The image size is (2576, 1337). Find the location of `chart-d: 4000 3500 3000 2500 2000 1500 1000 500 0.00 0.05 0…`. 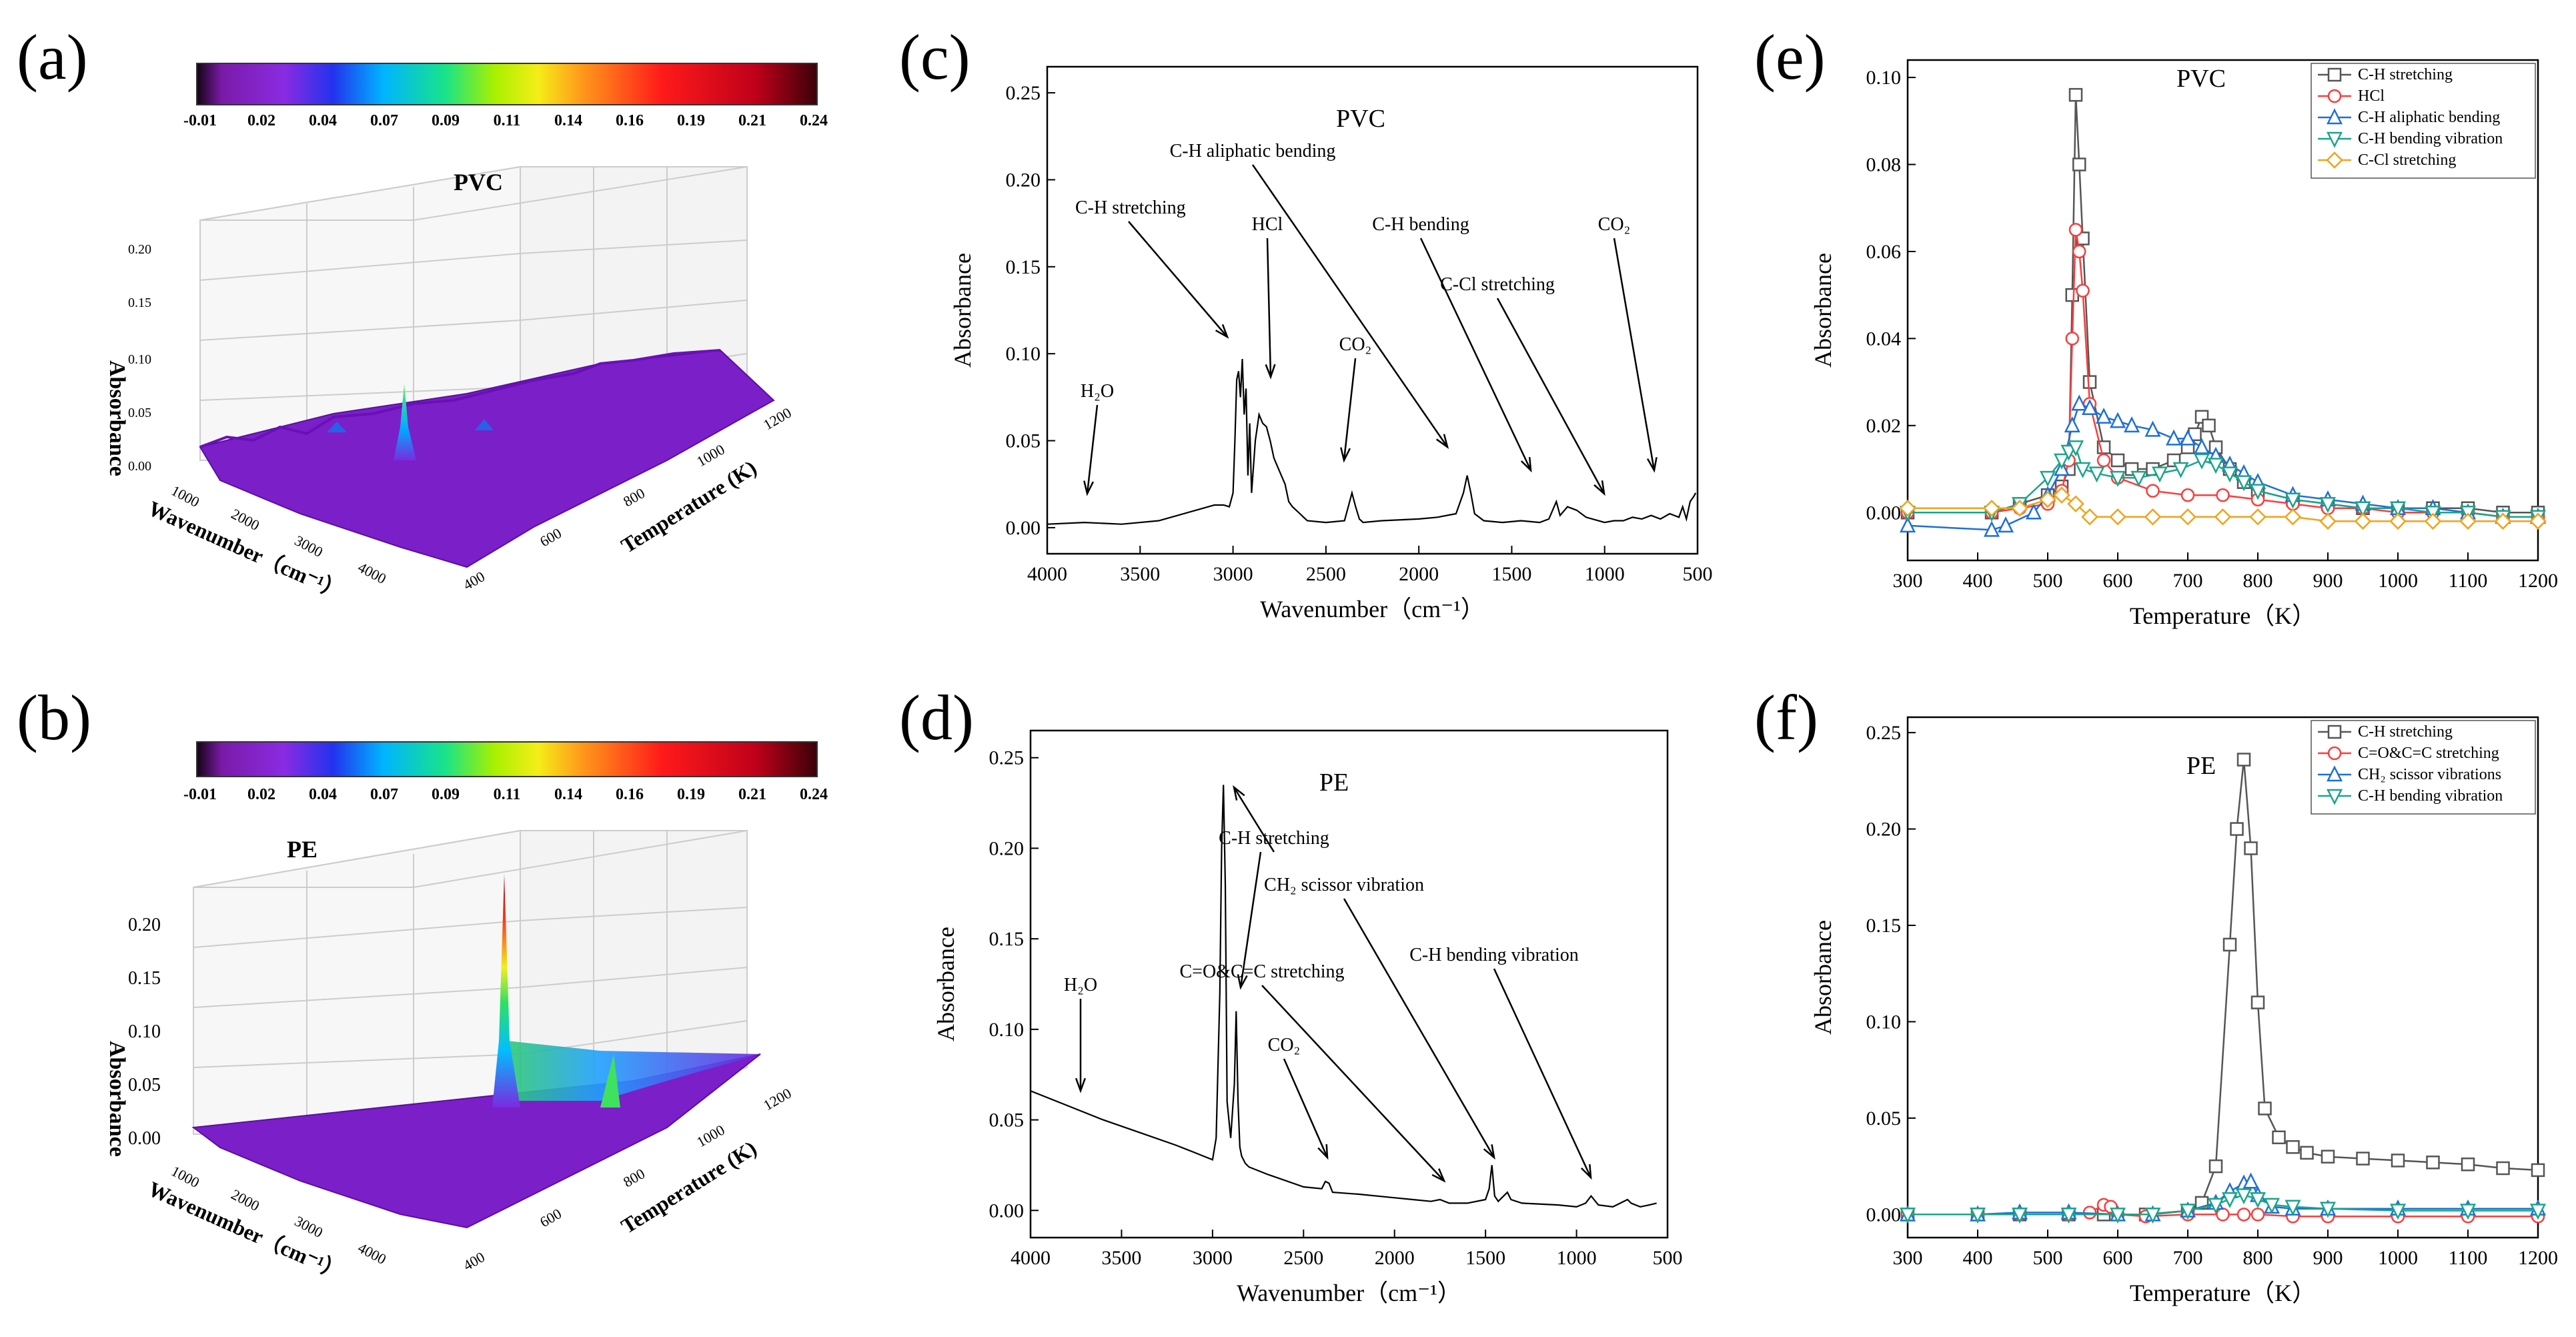

chart-d: 4000 3500 3000 2500 2000 1500 1000 500 0.00 0.05 0… is located at coordinates (1307, 1018).